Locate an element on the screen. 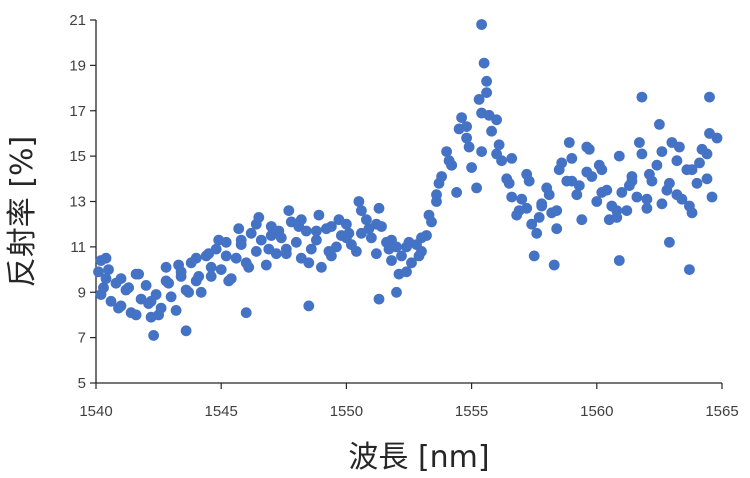 This screenshot has width=750, height=478. y-tick-label: 21 is located at coordinates (77, 20).